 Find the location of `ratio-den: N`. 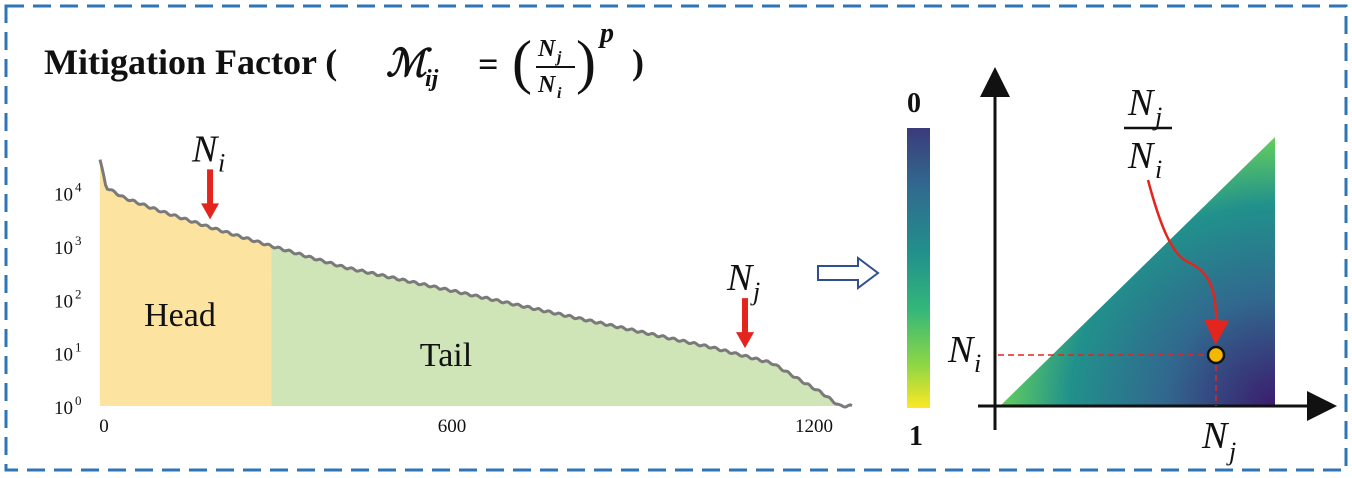

ratio-den: N is located at coordinates (1141, 156).